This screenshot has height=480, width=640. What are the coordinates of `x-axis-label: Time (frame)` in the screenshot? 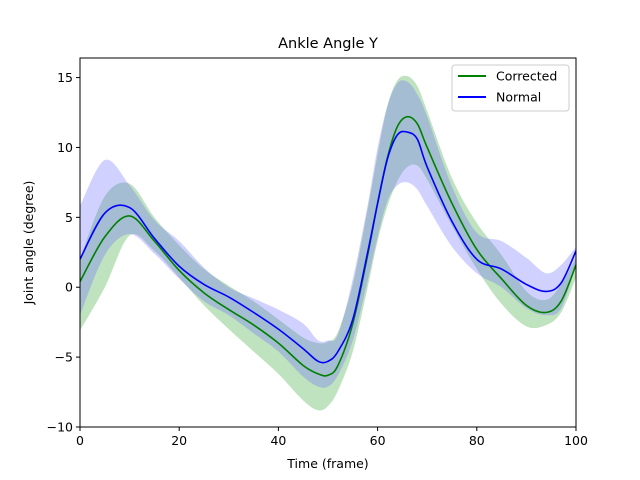 It's located at (327, 463).